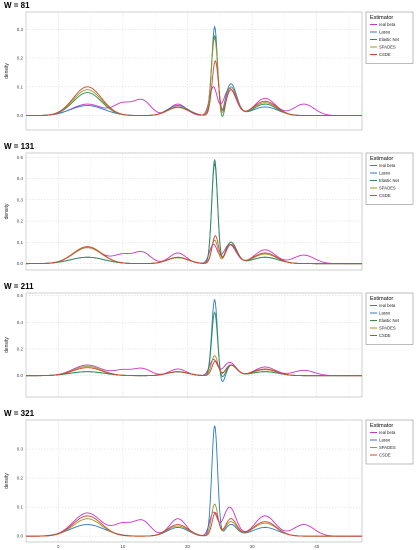 The width and height of the screenshot is (416, 550). I want to click on x-tick-label: 10, so click(123, 546).